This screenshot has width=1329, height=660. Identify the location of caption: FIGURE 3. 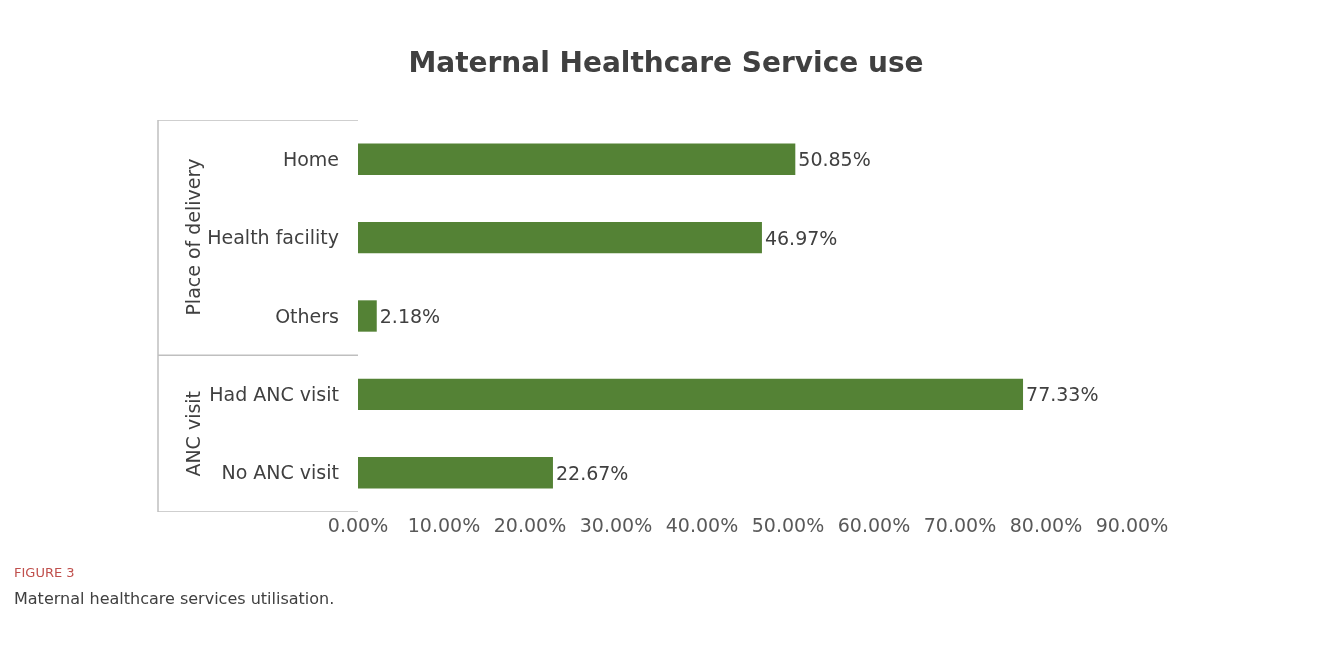
(44, 572).